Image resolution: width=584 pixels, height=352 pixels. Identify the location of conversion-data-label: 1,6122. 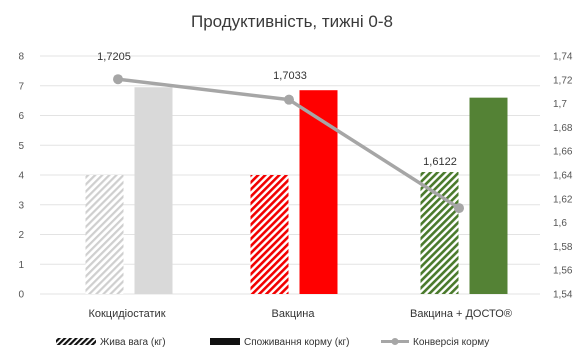
(440, 162).